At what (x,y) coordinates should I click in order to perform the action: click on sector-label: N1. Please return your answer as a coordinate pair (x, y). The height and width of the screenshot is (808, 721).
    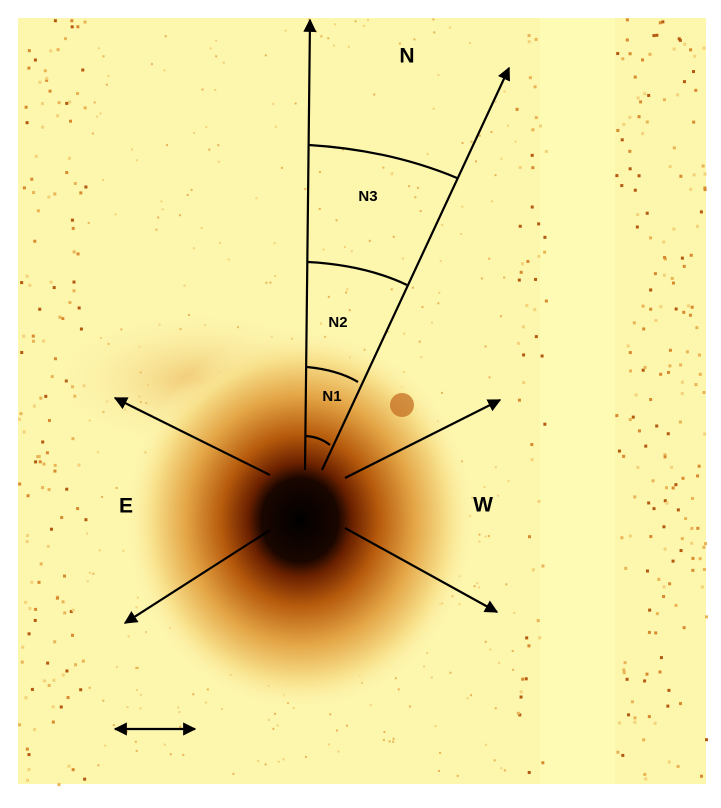
    Looking at the image, I should click on (331, 396).